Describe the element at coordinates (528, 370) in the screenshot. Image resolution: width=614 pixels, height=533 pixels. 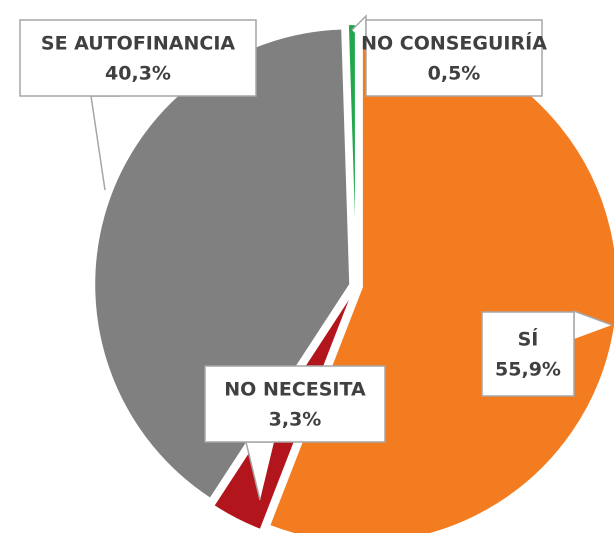
I see `slice-value: 55,9%` at that location.